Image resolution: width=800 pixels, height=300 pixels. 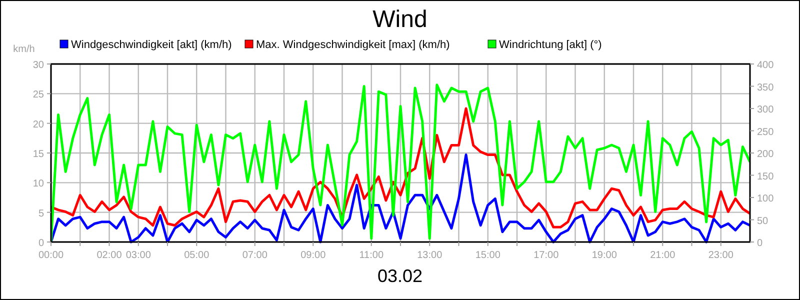 What do you see at coordinates (41, 243) in the screenshot?
I see `y-tick-label: 0` at bounding box center [41, 243].